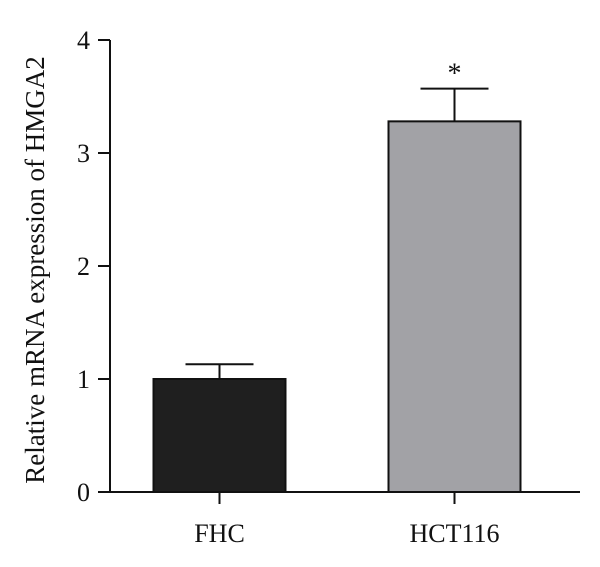 Image resolution: width=600 pixels, height=567 pixels. What do you see at coordinates (346, 533) in the screenshot?
I see `category-labels: FHC HCT116` at bounding box center [346, 533].